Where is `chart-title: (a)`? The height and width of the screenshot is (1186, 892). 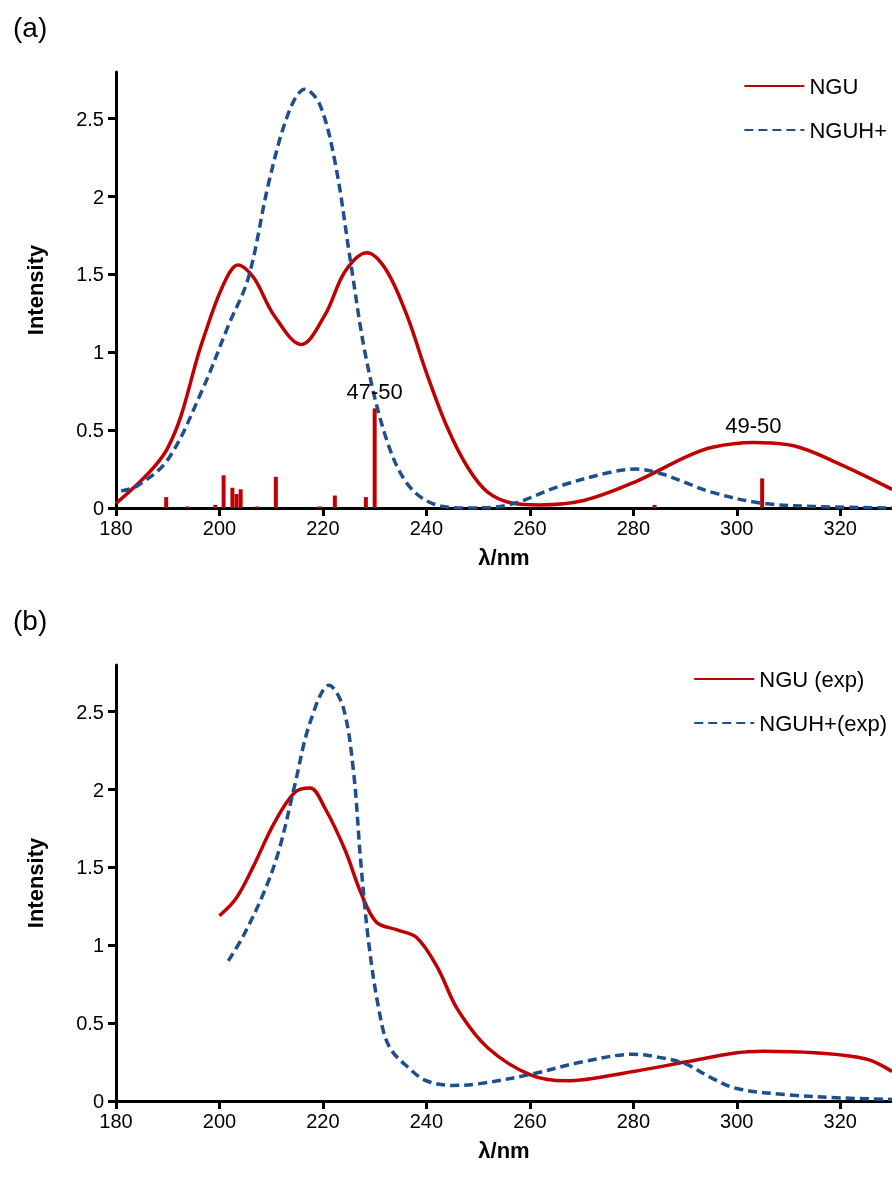
chart-title: (a) is located at coordinates (30, 27).